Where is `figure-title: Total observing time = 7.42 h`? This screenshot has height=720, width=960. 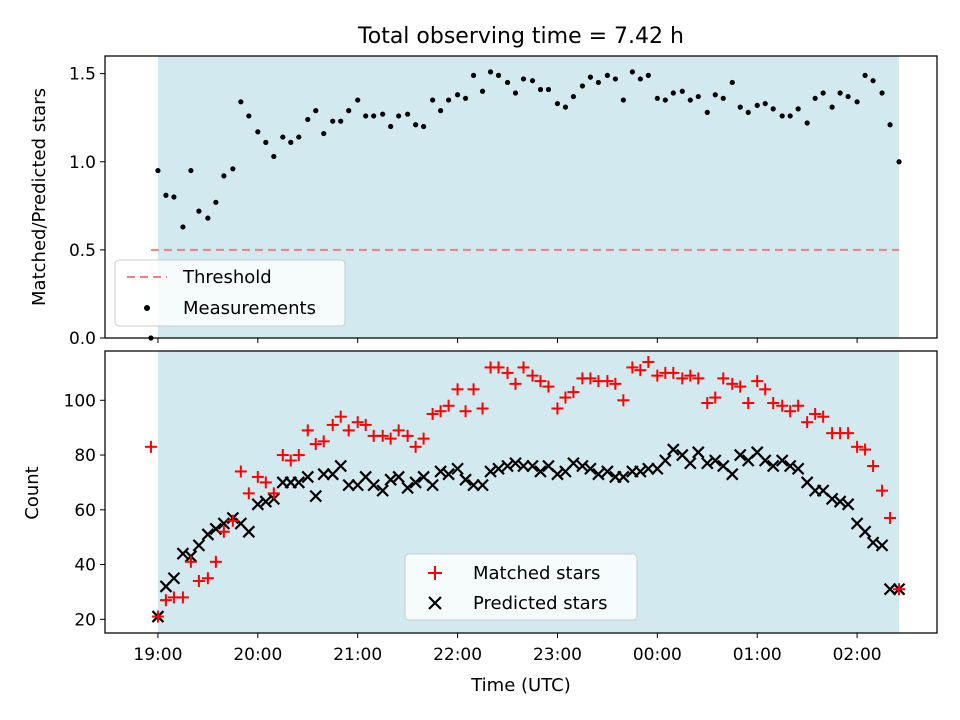
figure-title: Total observing time = 7.42 h is located at coordinates (520, 36).